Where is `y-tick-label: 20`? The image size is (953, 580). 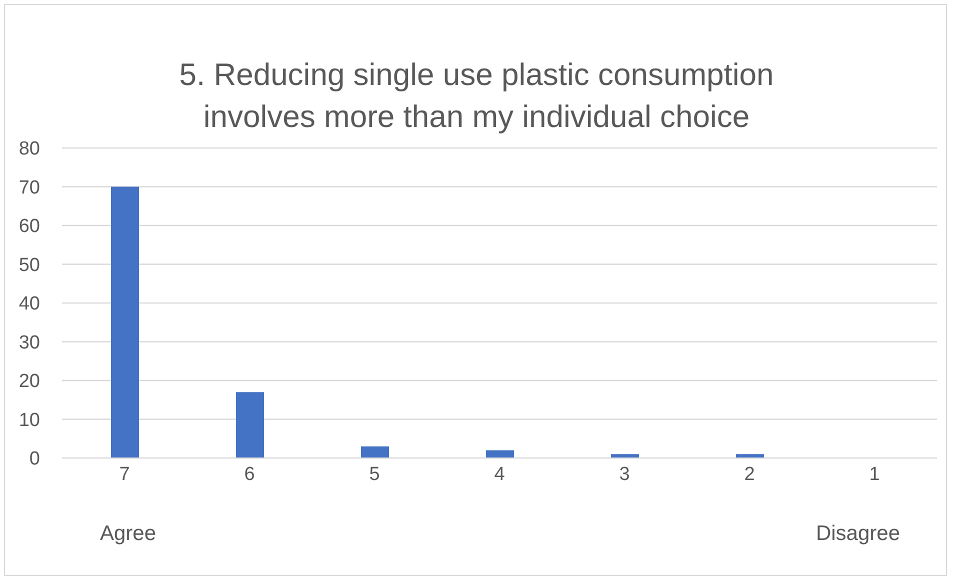
y-tick-label: 20 is located at coordinates (29, 381).